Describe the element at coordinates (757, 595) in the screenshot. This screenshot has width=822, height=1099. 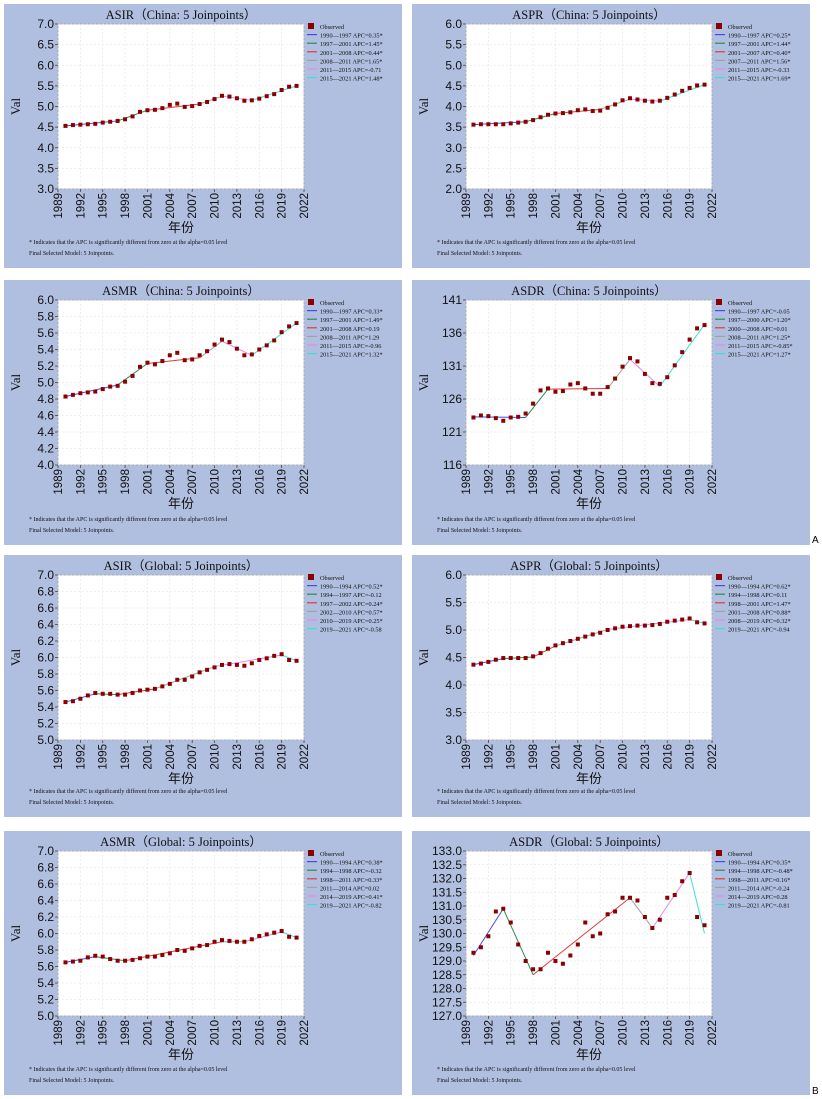
I see `legend-entry: 1994—1998 APC=0.11` at that location.